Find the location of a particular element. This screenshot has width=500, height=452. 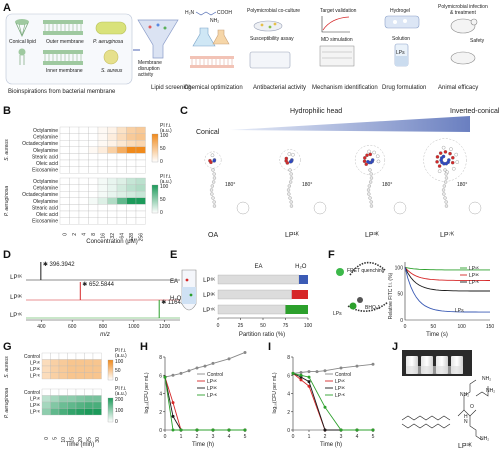

b-legend-pa-tick-lo: 0 is located at coordinates (161, 213).